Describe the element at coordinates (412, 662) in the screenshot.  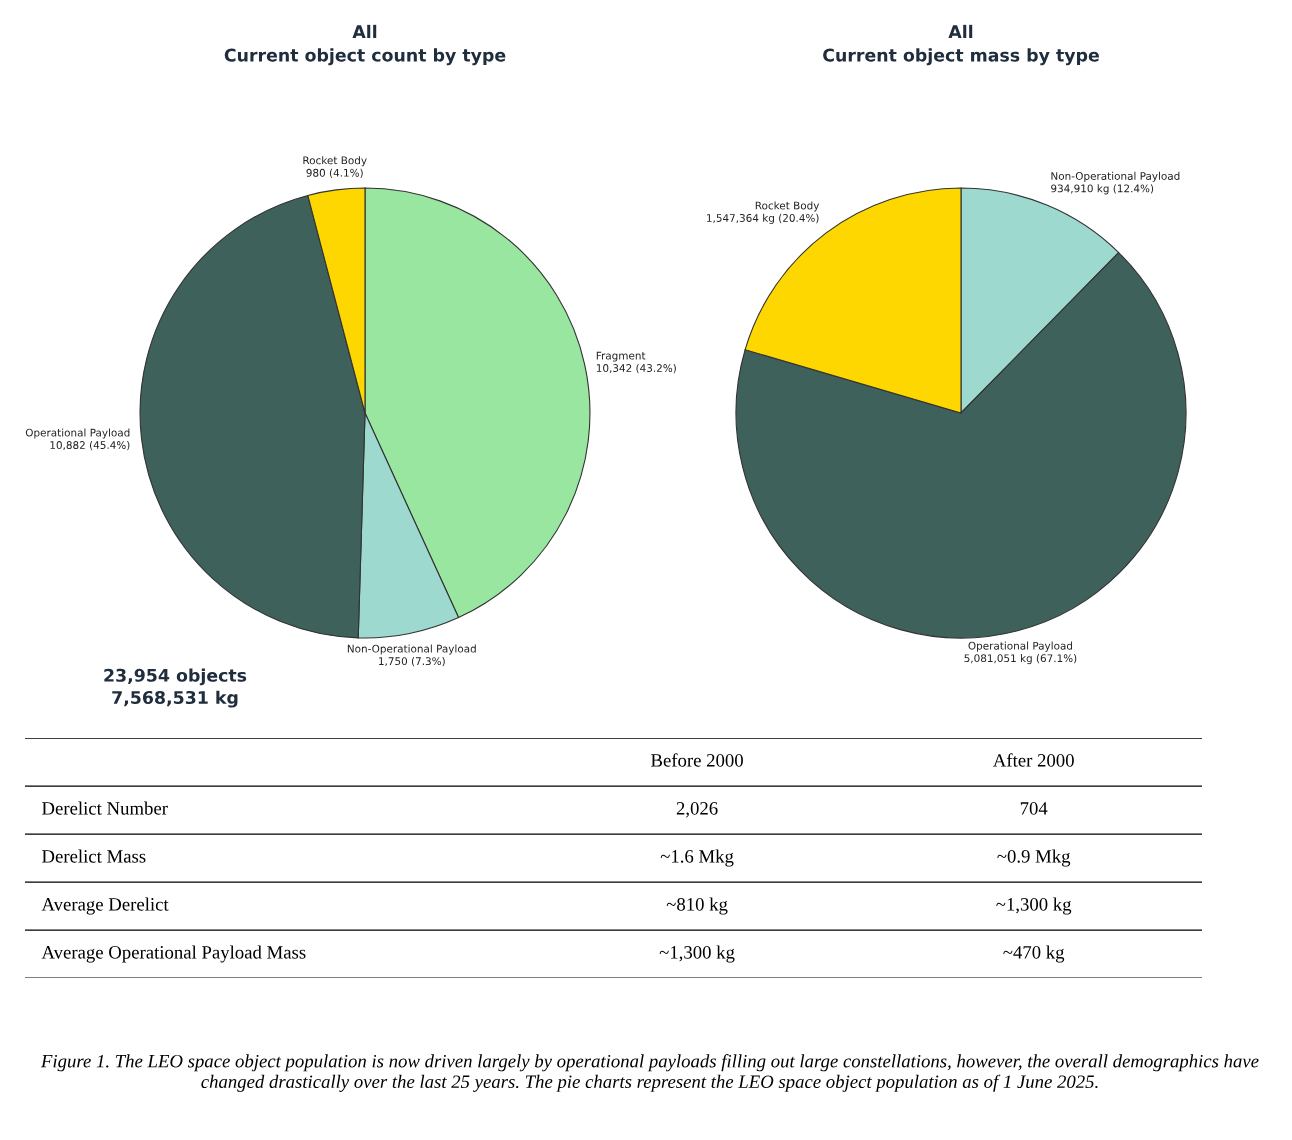
I see `data-label: 1,750 (7.3%)` at that location.